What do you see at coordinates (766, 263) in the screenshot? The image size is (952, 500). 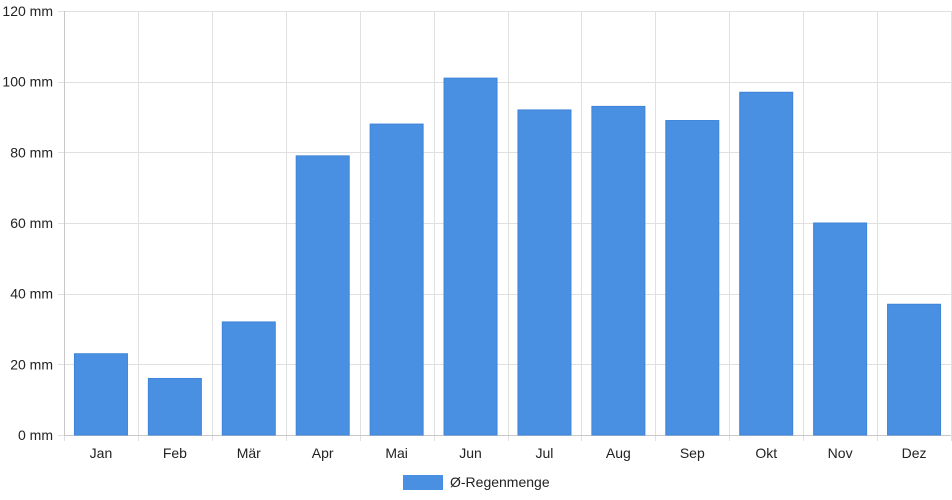 I see `bar-okt` at bounding box center [766, 263].